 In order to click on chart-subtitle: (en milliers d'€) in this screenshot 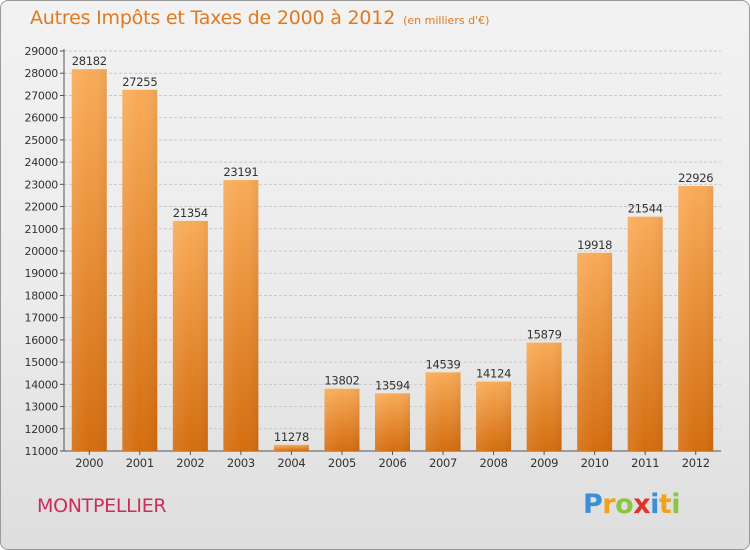, I will do `click(446, 20)`.